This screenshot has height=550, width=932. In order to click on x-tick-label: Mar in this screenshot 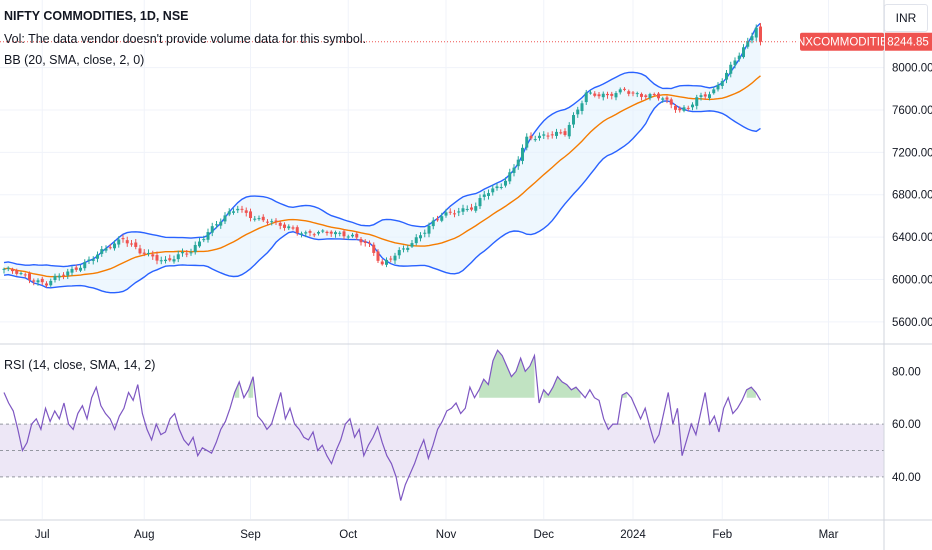, I will do `click(829, 535)`.